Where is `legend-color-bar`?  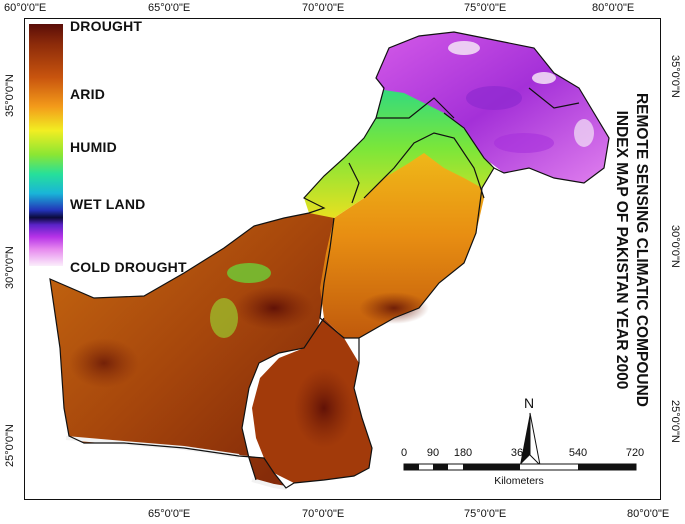
legend-color-bar is located at coordinates (46, 145).